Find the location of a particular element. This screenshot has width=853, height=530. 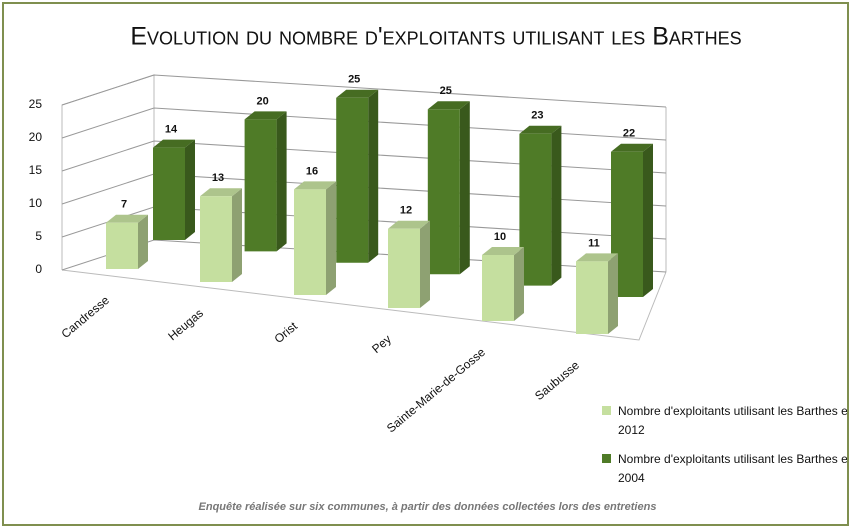

data-label: 13 is located at coordinates (218, 178).